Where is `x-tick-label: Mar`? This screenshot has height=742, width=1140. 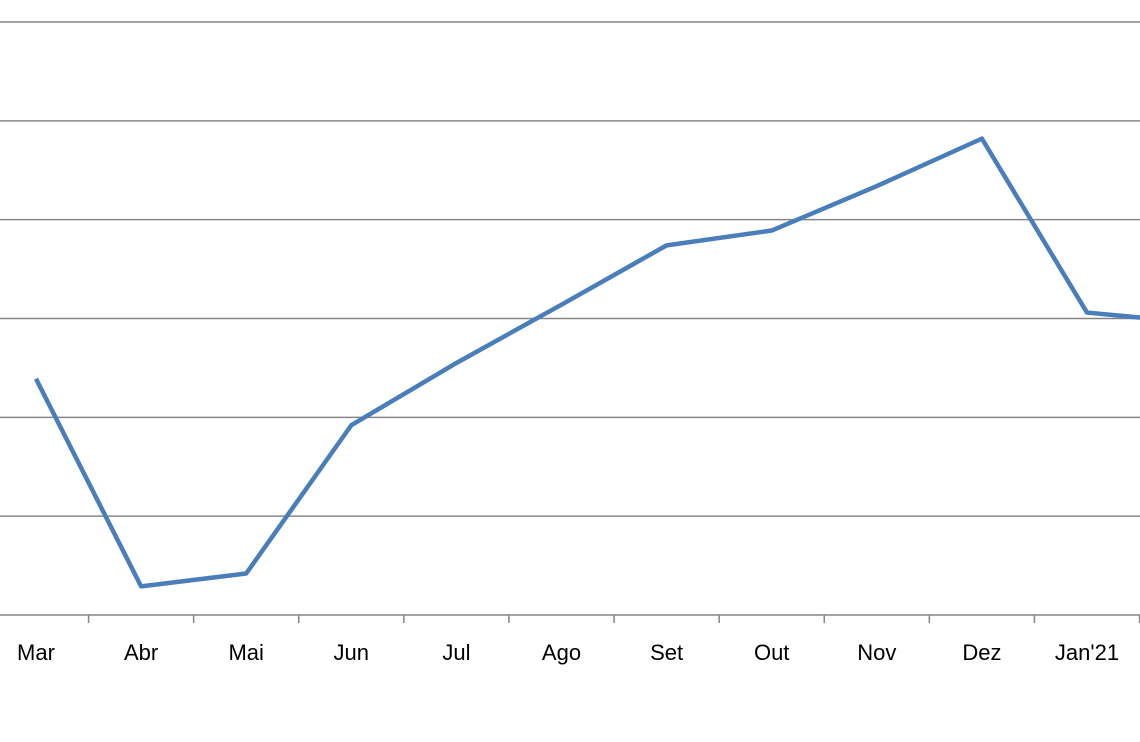
x-tick-label: Mar is located at coordinates (36, 652).